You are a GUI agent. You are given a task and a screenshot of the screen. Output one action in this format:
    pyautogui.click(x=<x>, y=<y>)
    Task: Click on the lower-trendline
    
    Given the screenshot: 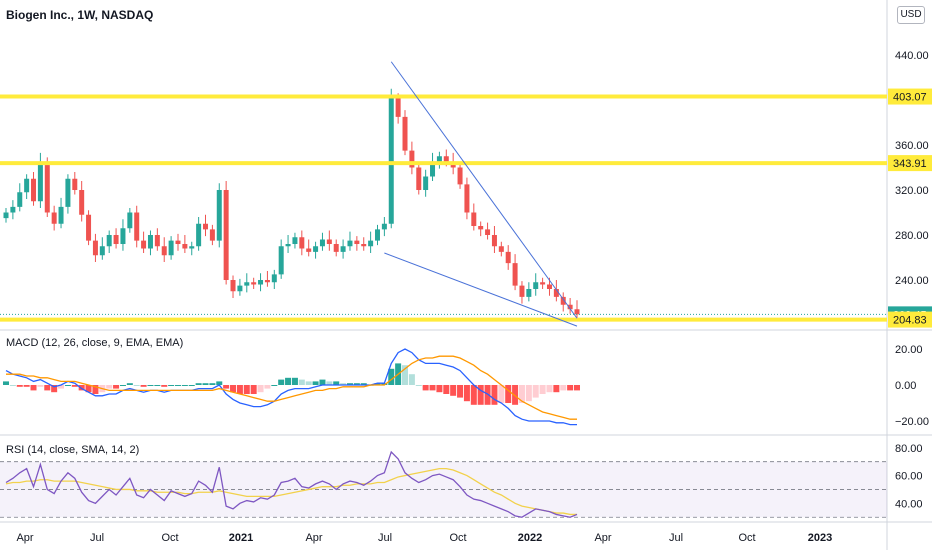 What is the action you would take?
    pyautogui.click(x=481, y=289)
    